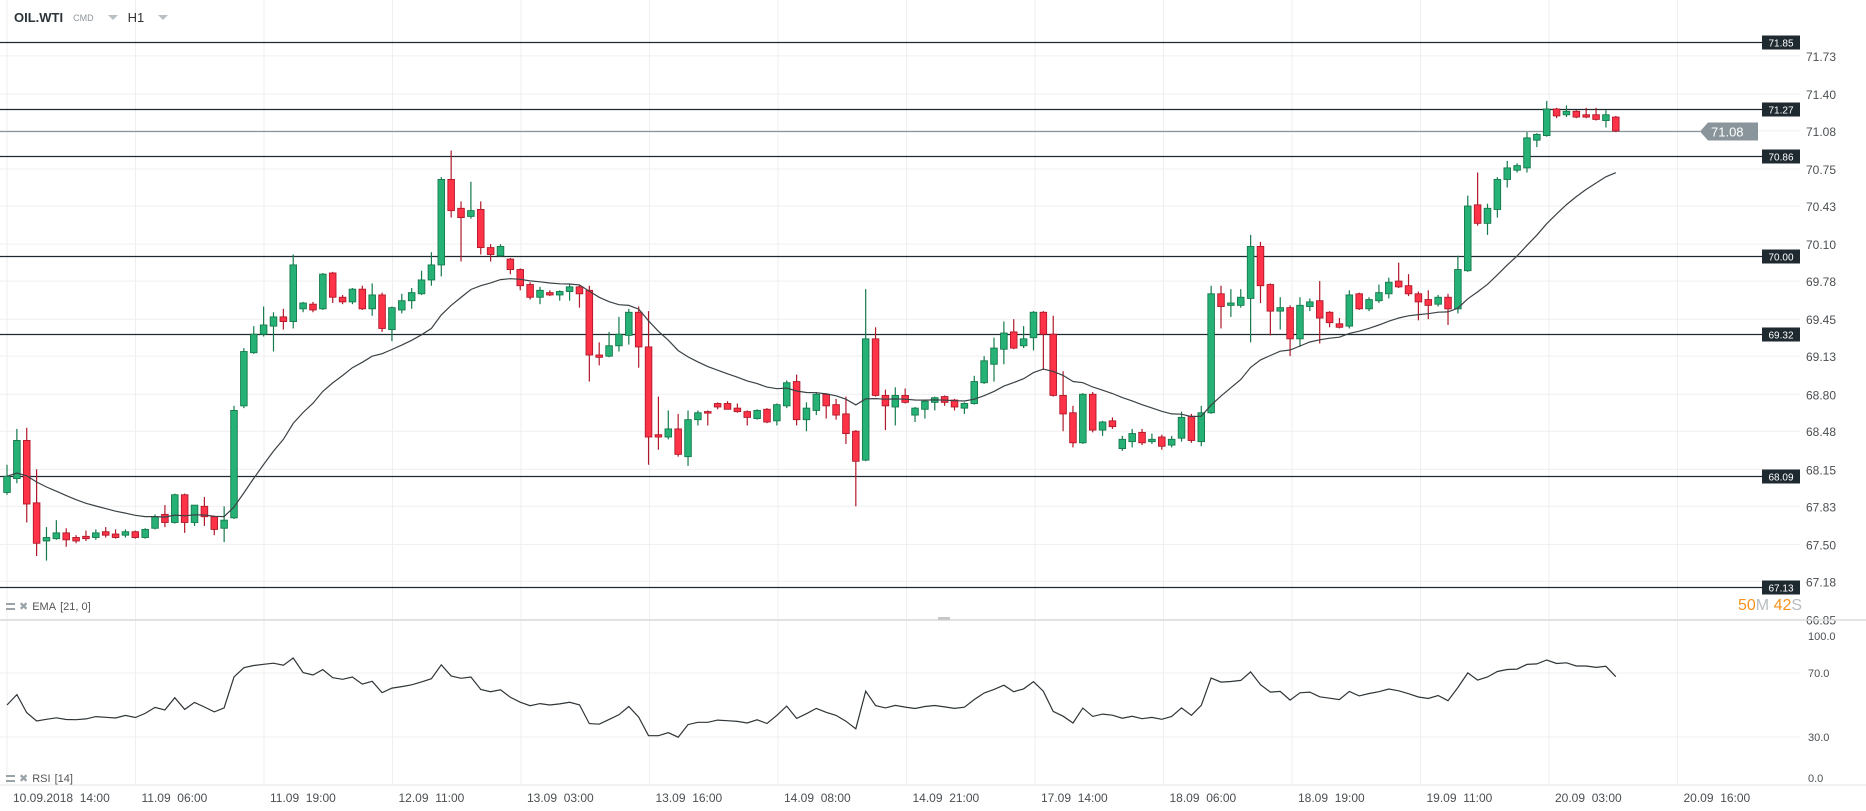  Describe the element at coordinates (136, 17) in the screenshot. I see `timeframe-selector: H1` at that location.